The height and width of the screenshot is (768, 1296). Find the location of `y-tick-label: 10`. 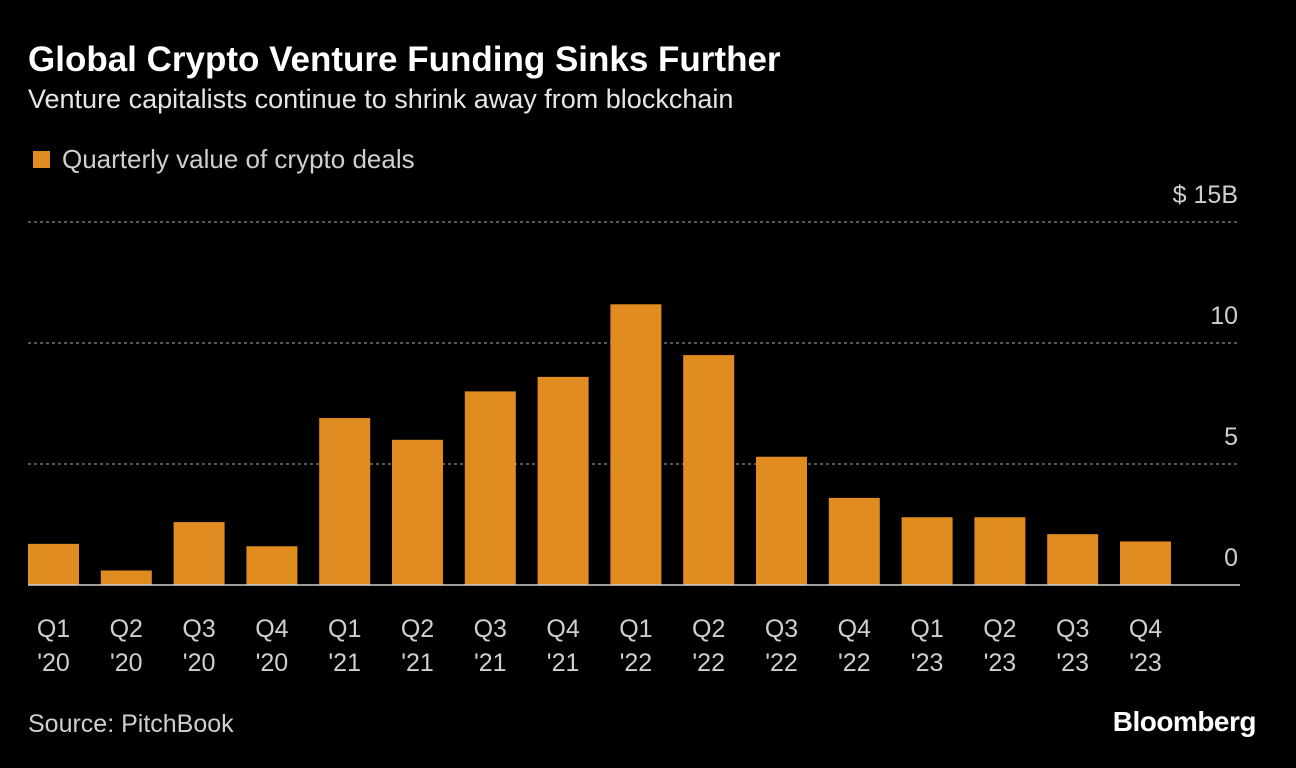

y-tick-label: 10 is located at coordinates (1224, 316).